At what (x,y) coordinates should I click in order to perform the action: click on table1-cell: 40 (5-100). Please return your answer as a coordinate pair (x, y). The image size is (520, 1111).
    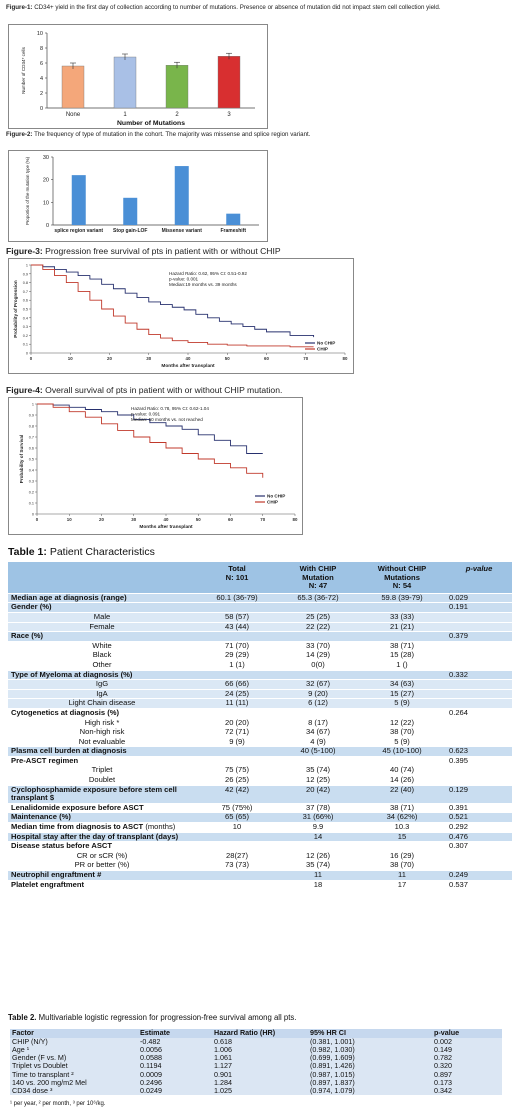
    Looking at the image, I should click on (318, 751).